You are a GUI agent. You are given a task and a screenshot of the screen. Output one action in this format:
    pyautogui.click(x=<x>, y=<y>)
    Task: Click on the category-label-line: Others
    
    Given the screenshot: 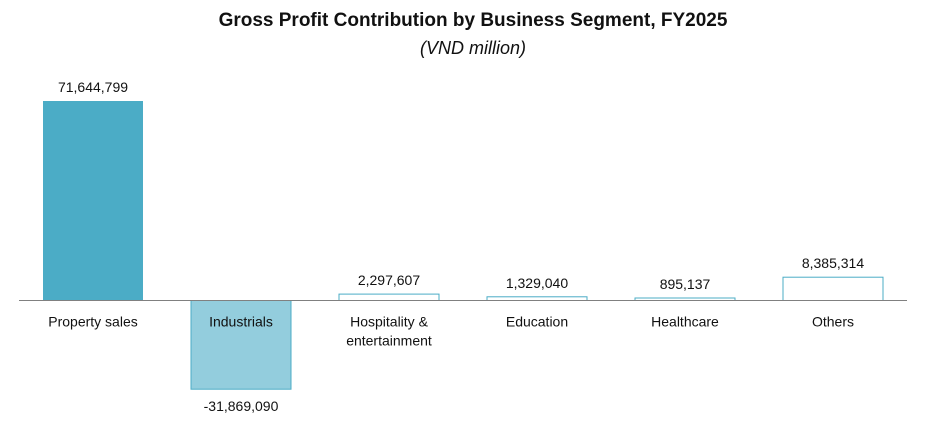 What is the action you would take?
    pyautogui.click(x=833, y=322)
    